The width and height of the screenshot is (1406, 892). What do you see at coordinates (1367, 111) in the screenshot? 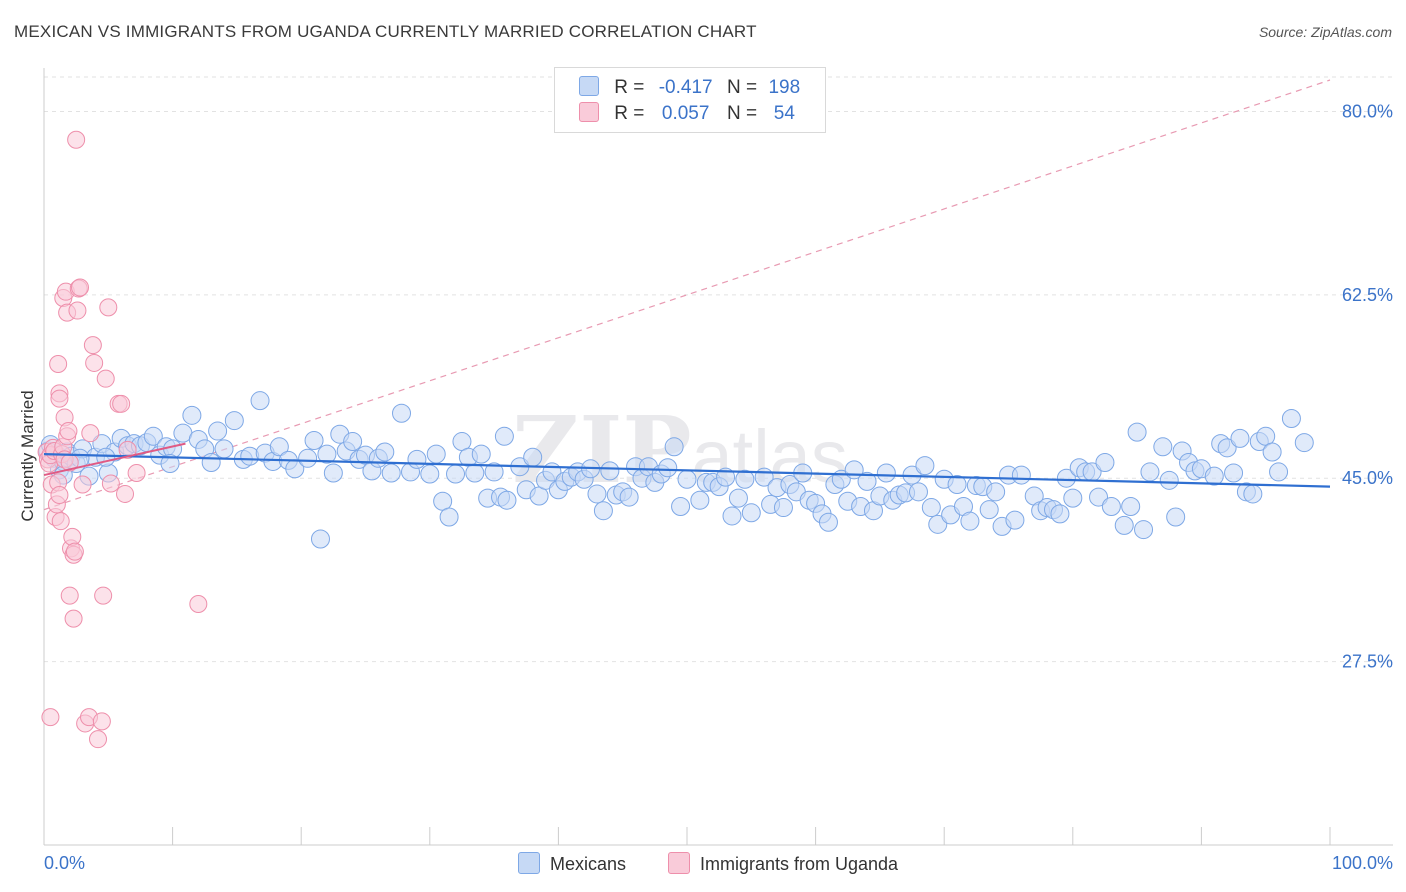
I see `y-tick-label: 80.0%` at bounding box center [1367, 111].